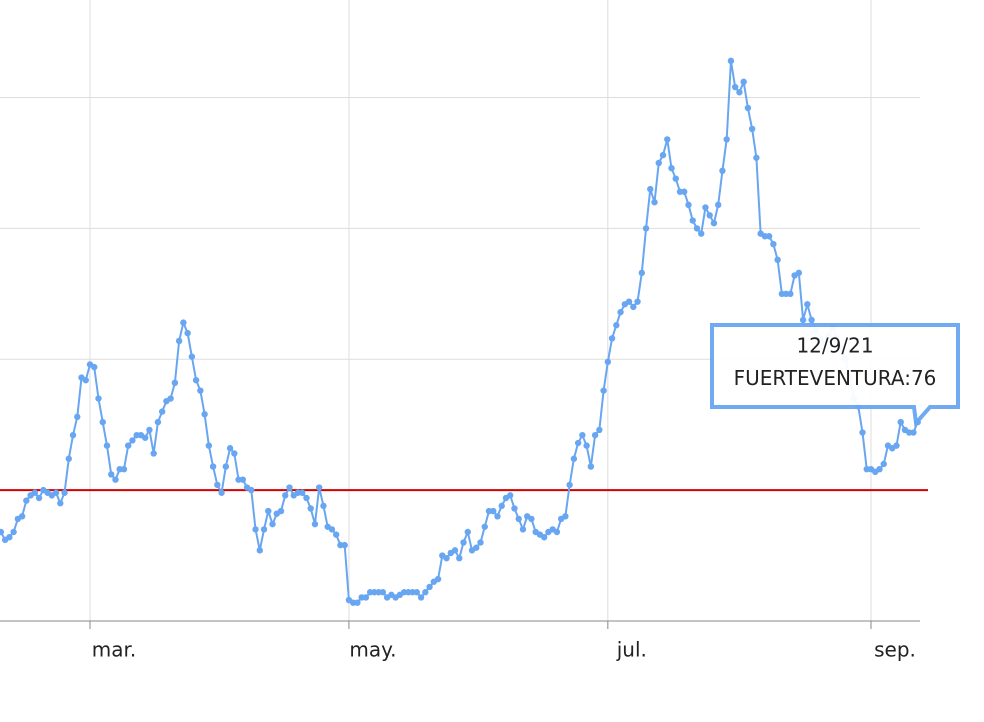 Image resolution: width=984 pixels, height=722 pixels. I want to click on x-tick-label: may., so click(372, 650).